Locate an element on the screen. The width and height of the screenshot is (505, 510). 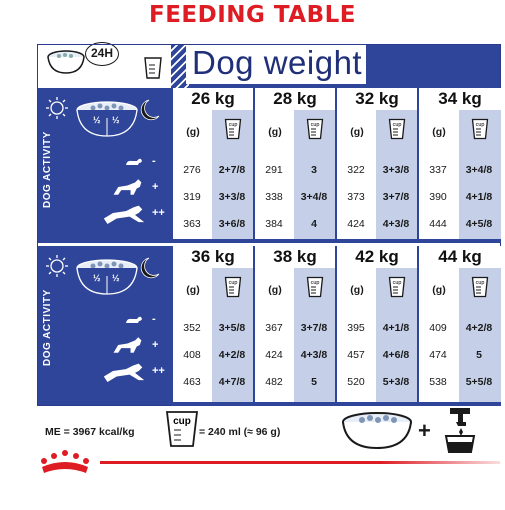
grams-value: 395 is located at coordinates (356, 328).